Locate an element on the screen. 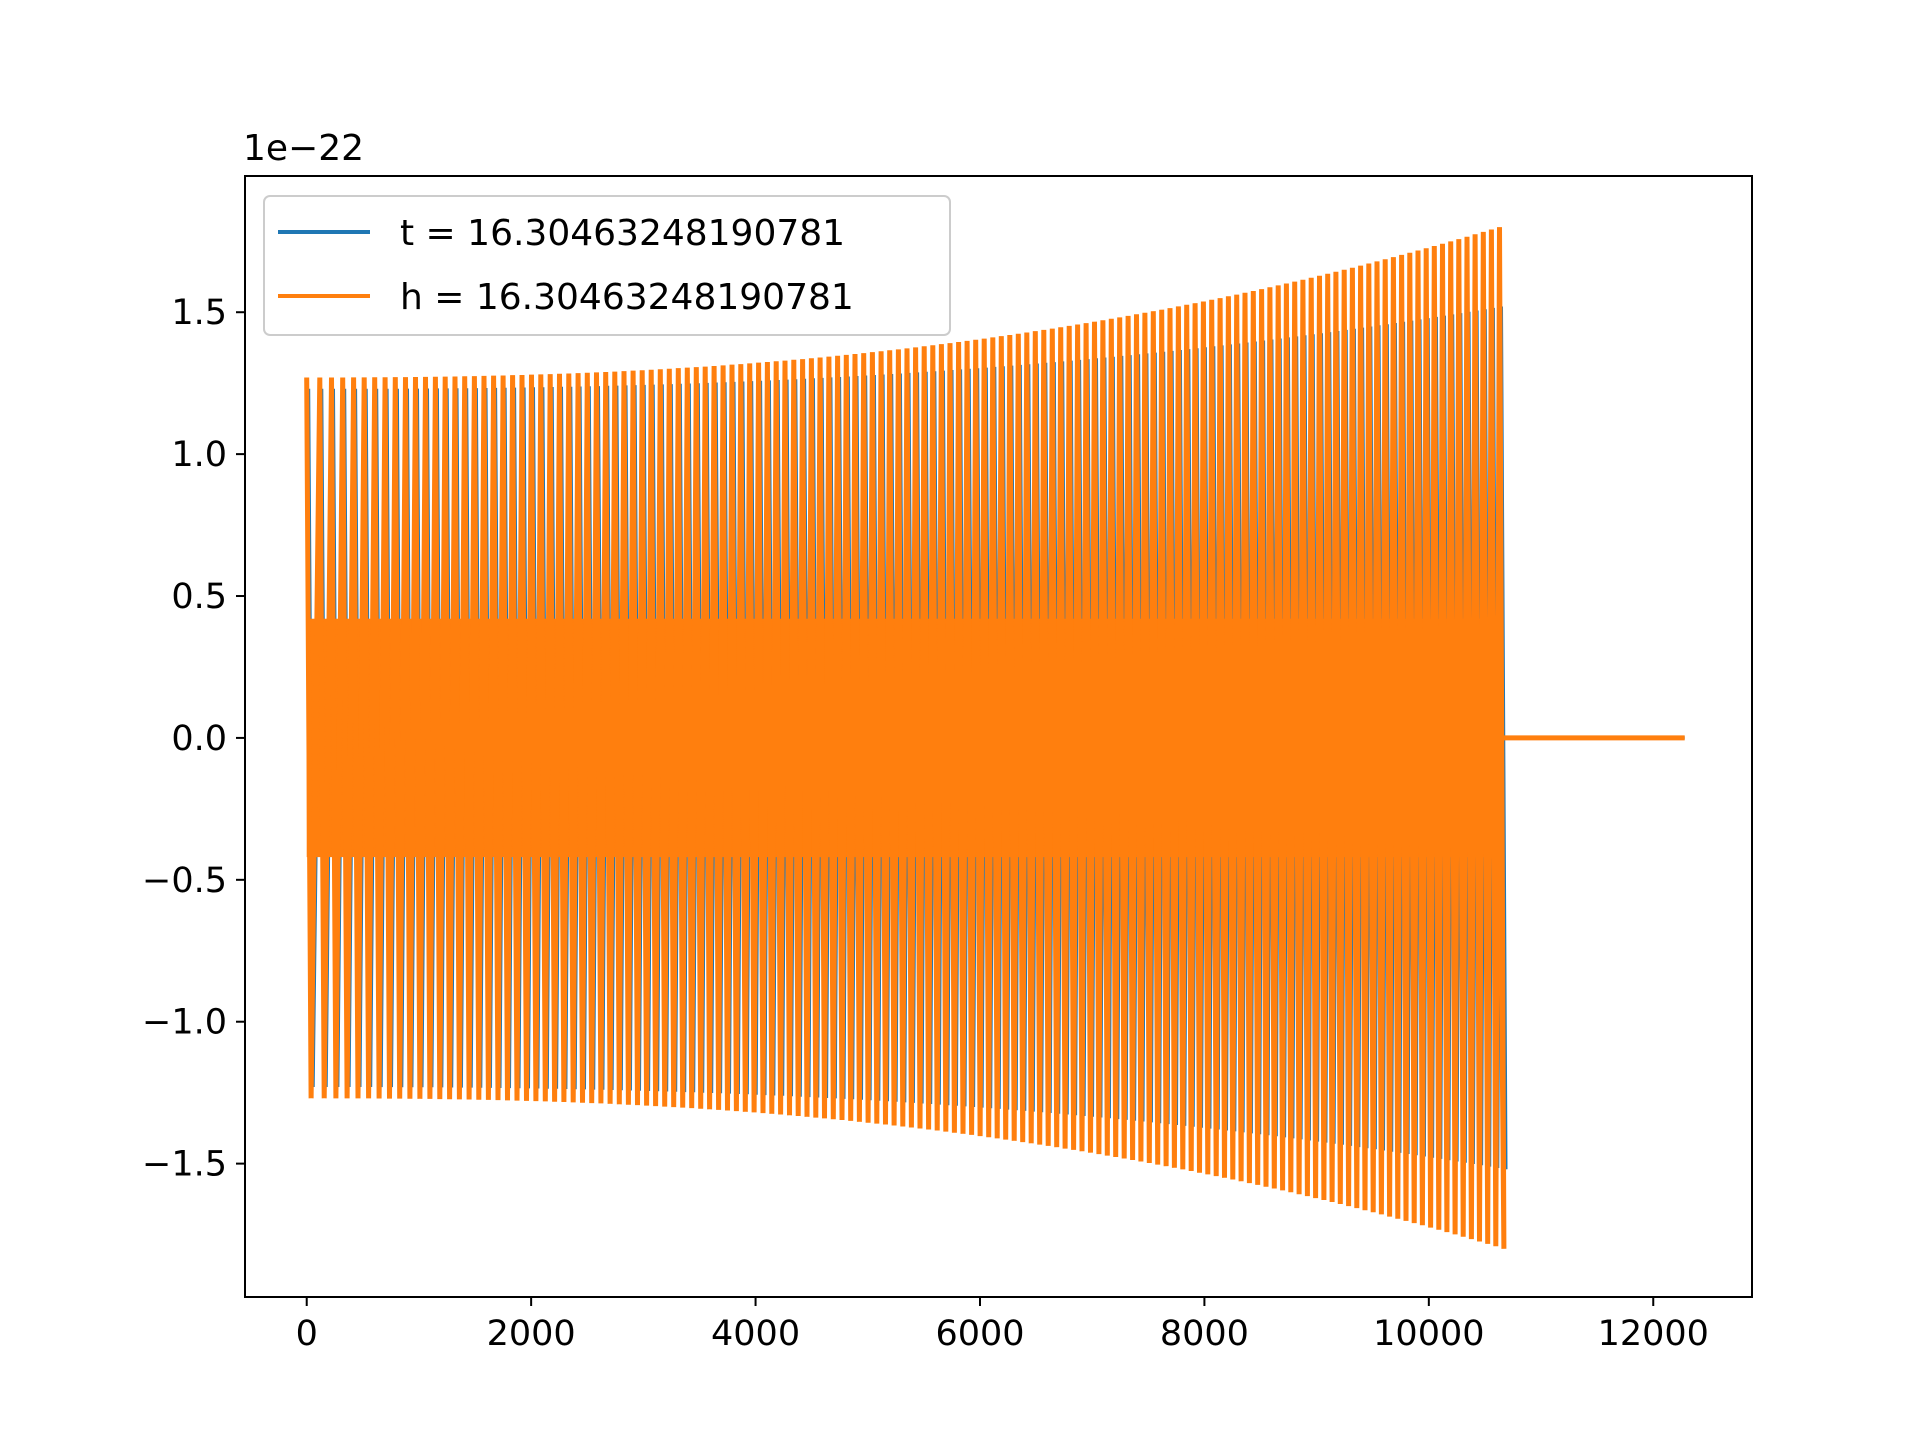 The width and height of the screenshot is (1920, 1440). y-tick-label: 1.5 is located at coordinates (199, 313).